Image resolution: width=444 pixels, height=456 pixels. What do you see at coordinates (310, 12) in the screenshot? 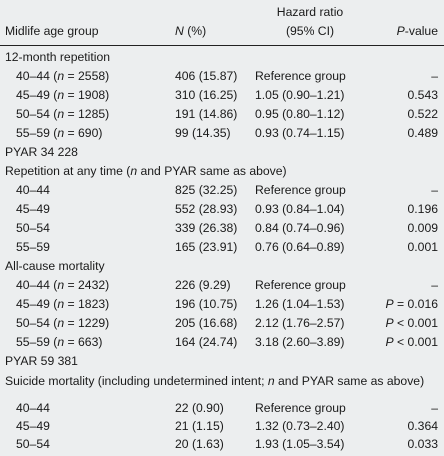
I see `header-hazard-ratio: Hazard ratio` at bounding box center [310, 12].